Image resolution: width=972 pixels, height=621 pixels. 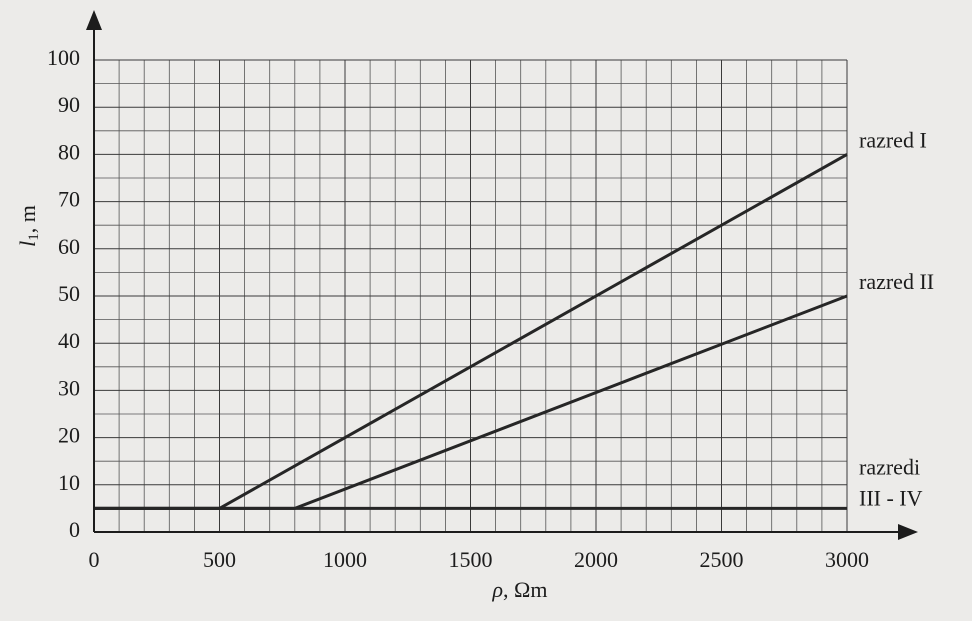 What do you see at coordinates (69, 151) in the screenshot?
I see `y-tick-label: 80` at bounding box center [69, 151].